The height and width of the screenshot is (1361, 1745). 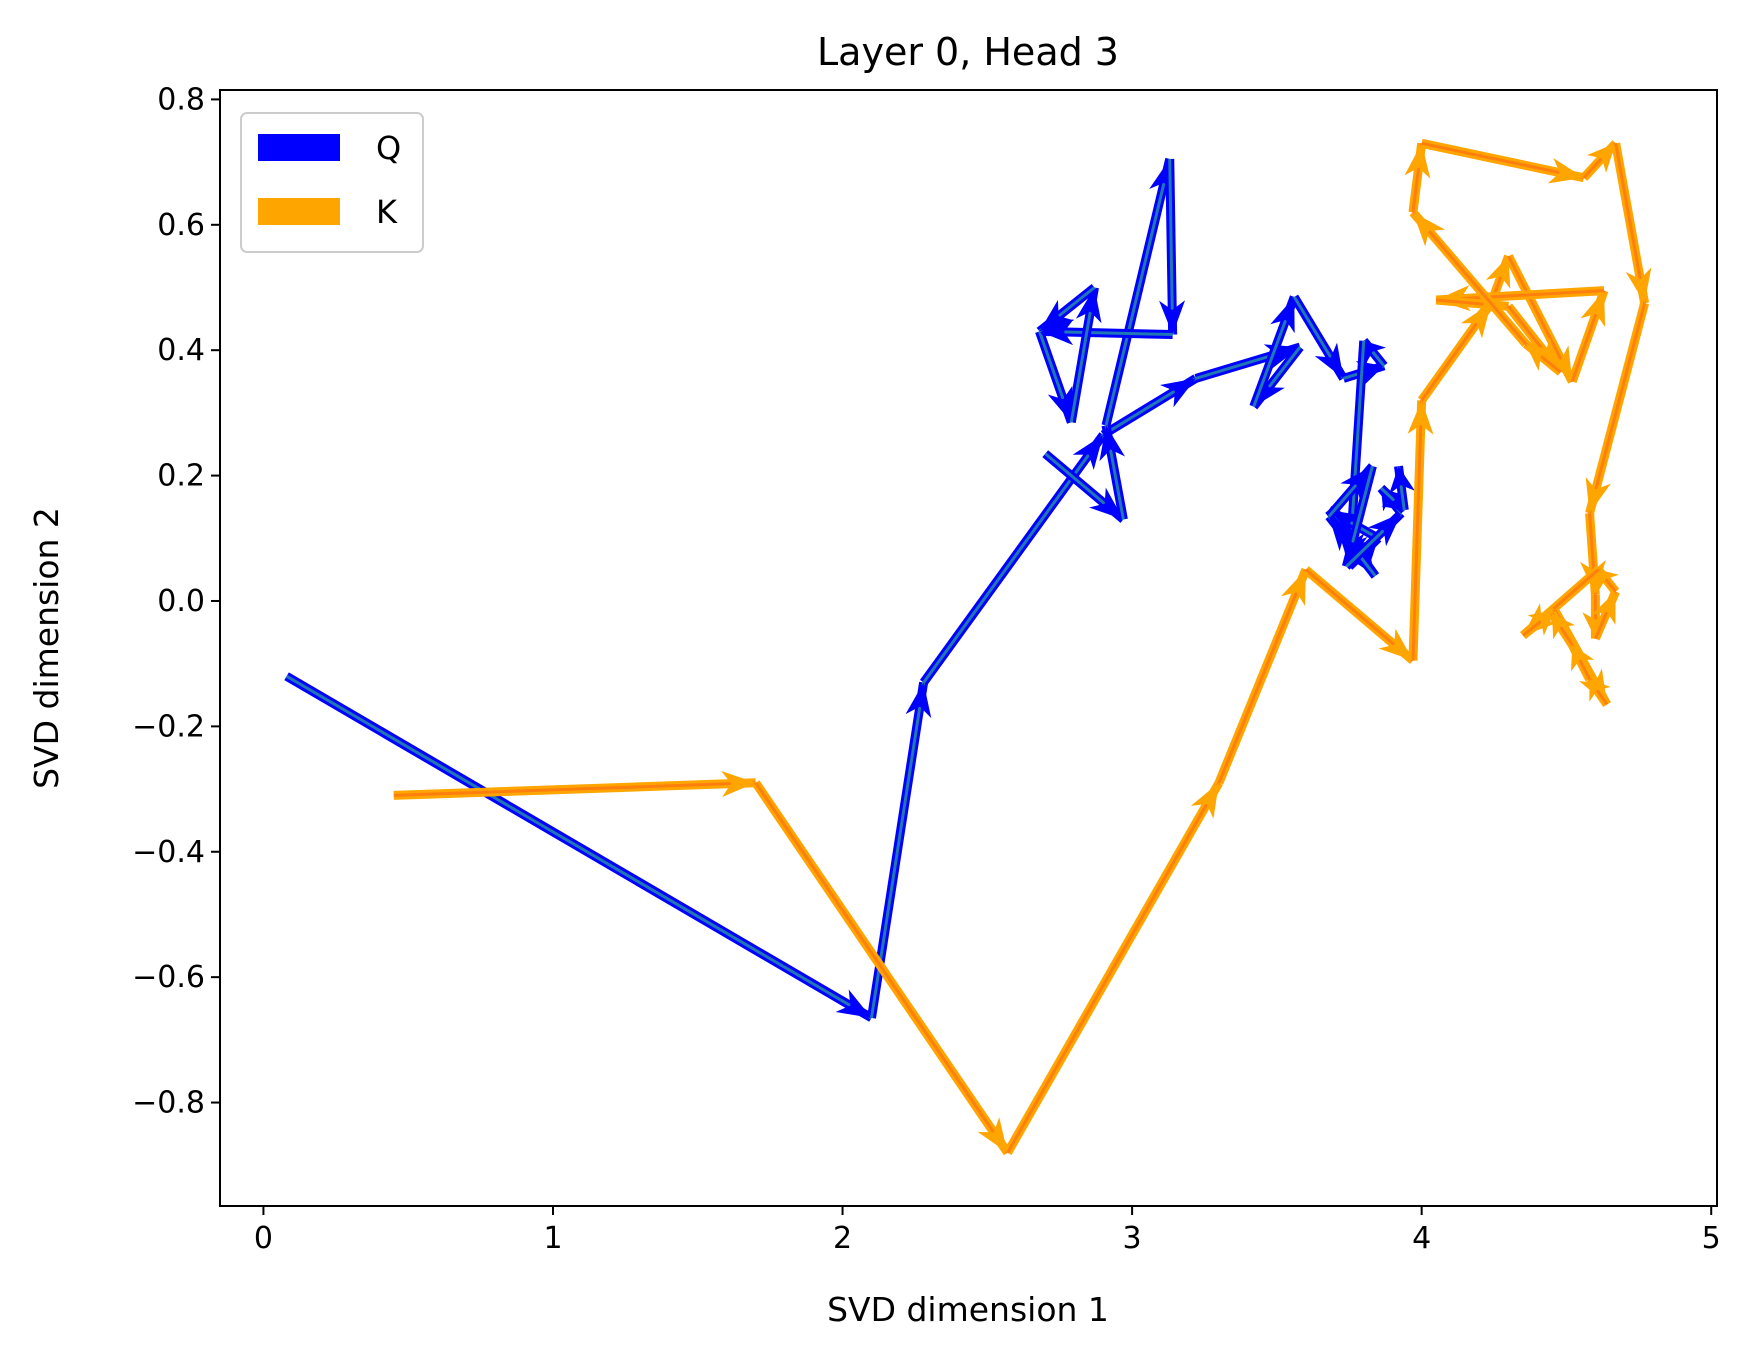 I want to click on y-tick-label: 0.0, so click(x=181, y=601).